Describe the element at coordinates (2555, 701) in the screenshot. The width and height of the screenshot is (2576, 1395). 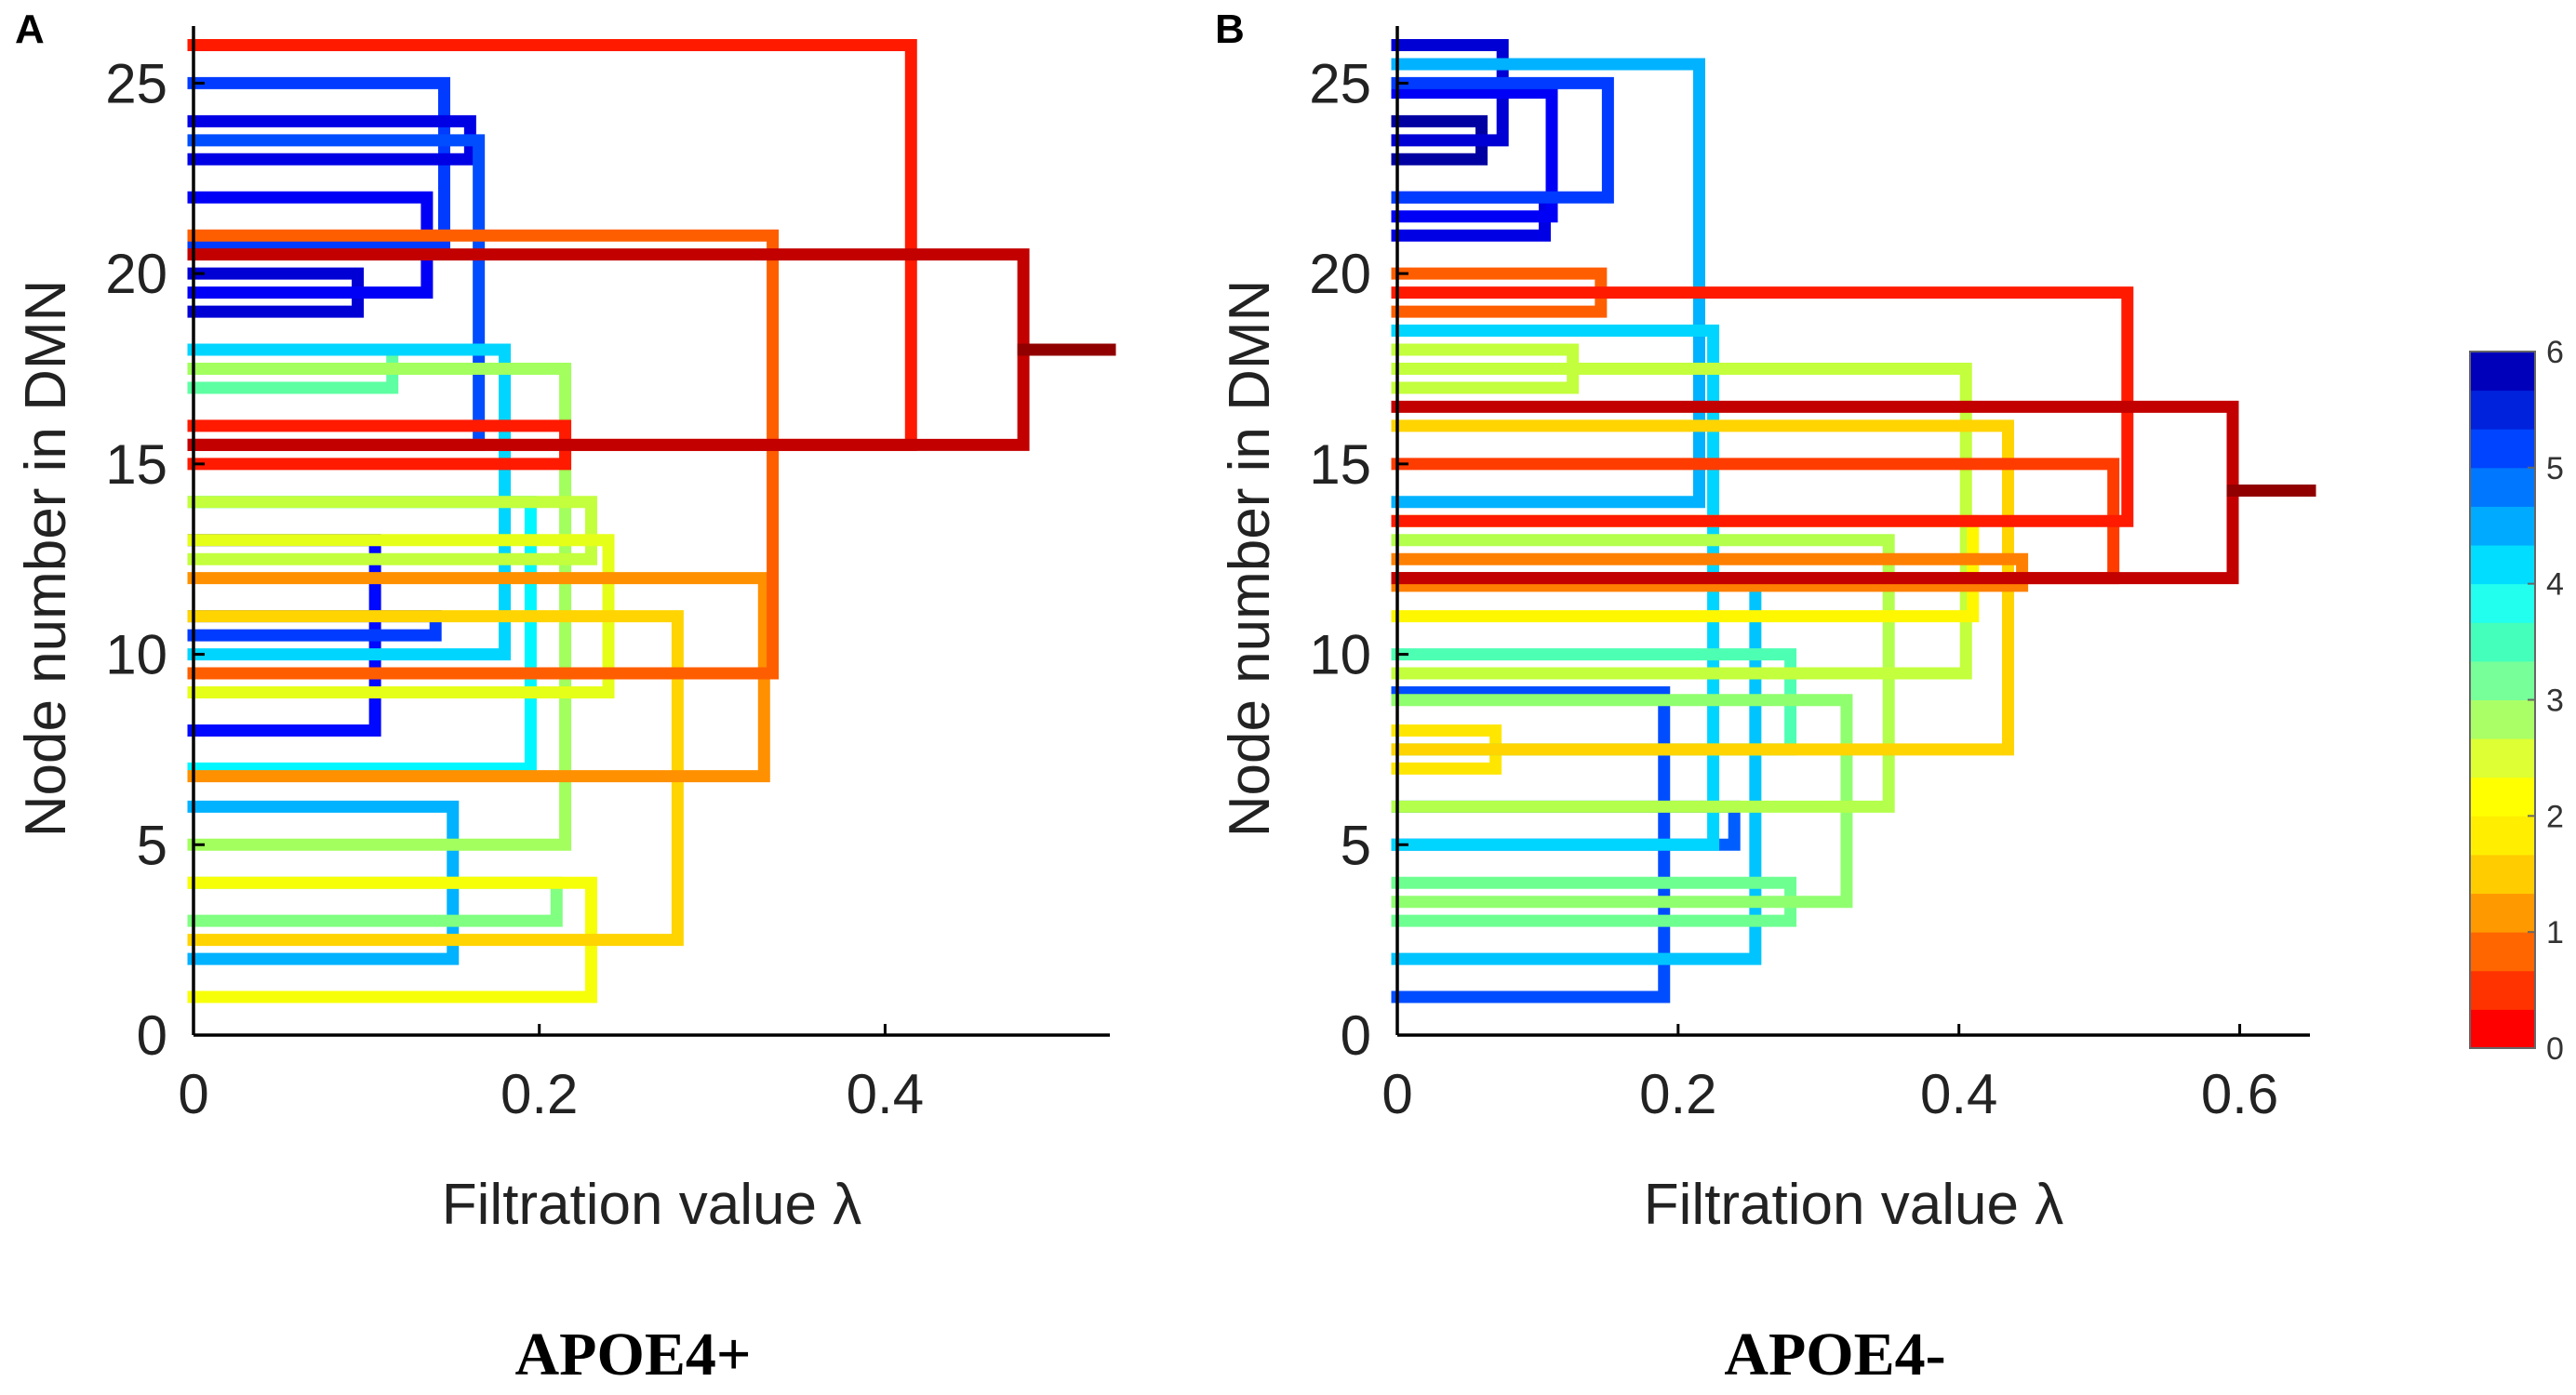
I see `colorbar-tick-label: 3` at that location.